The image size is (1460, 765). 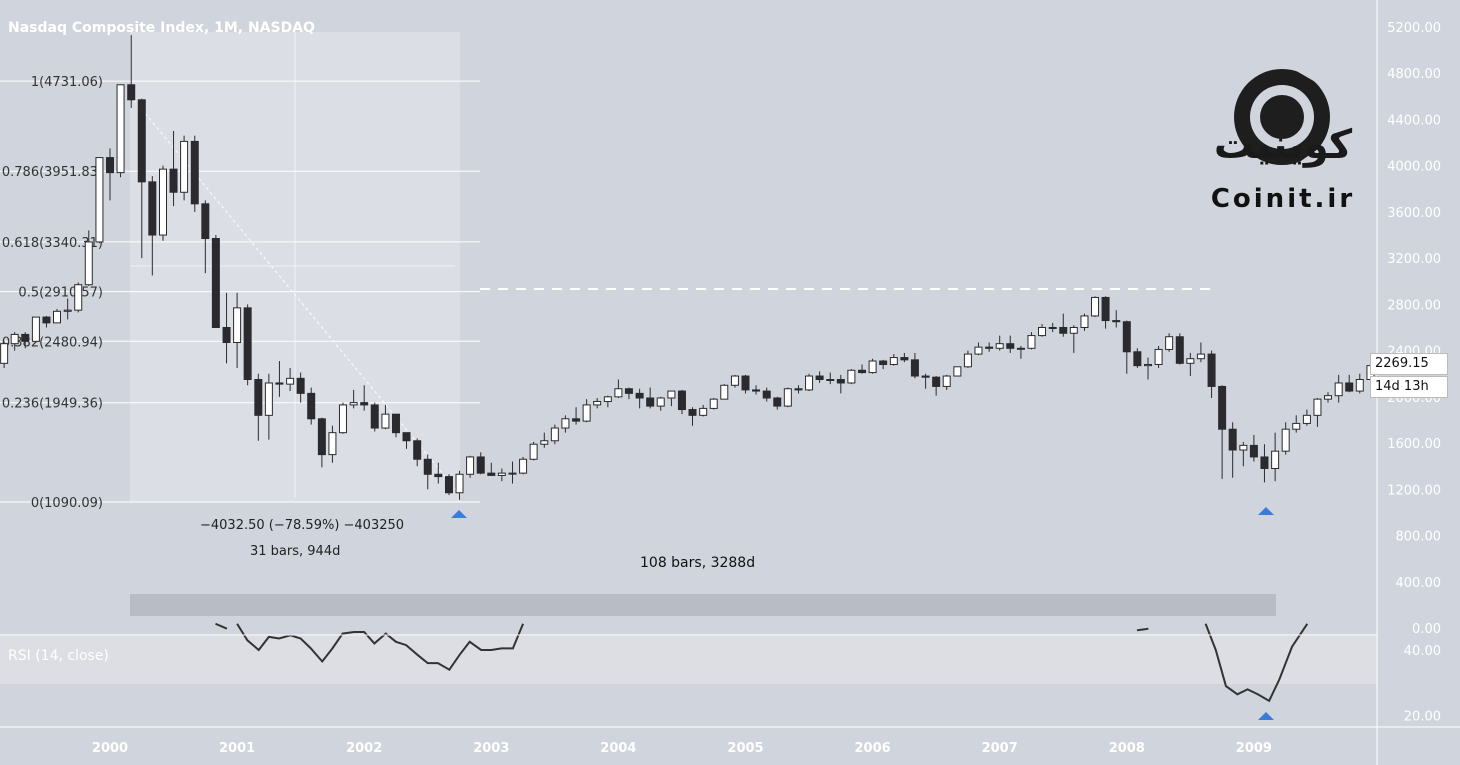 I want to click on rsi-indicator-label: RSI (14, close), so click(x=58, y=656).